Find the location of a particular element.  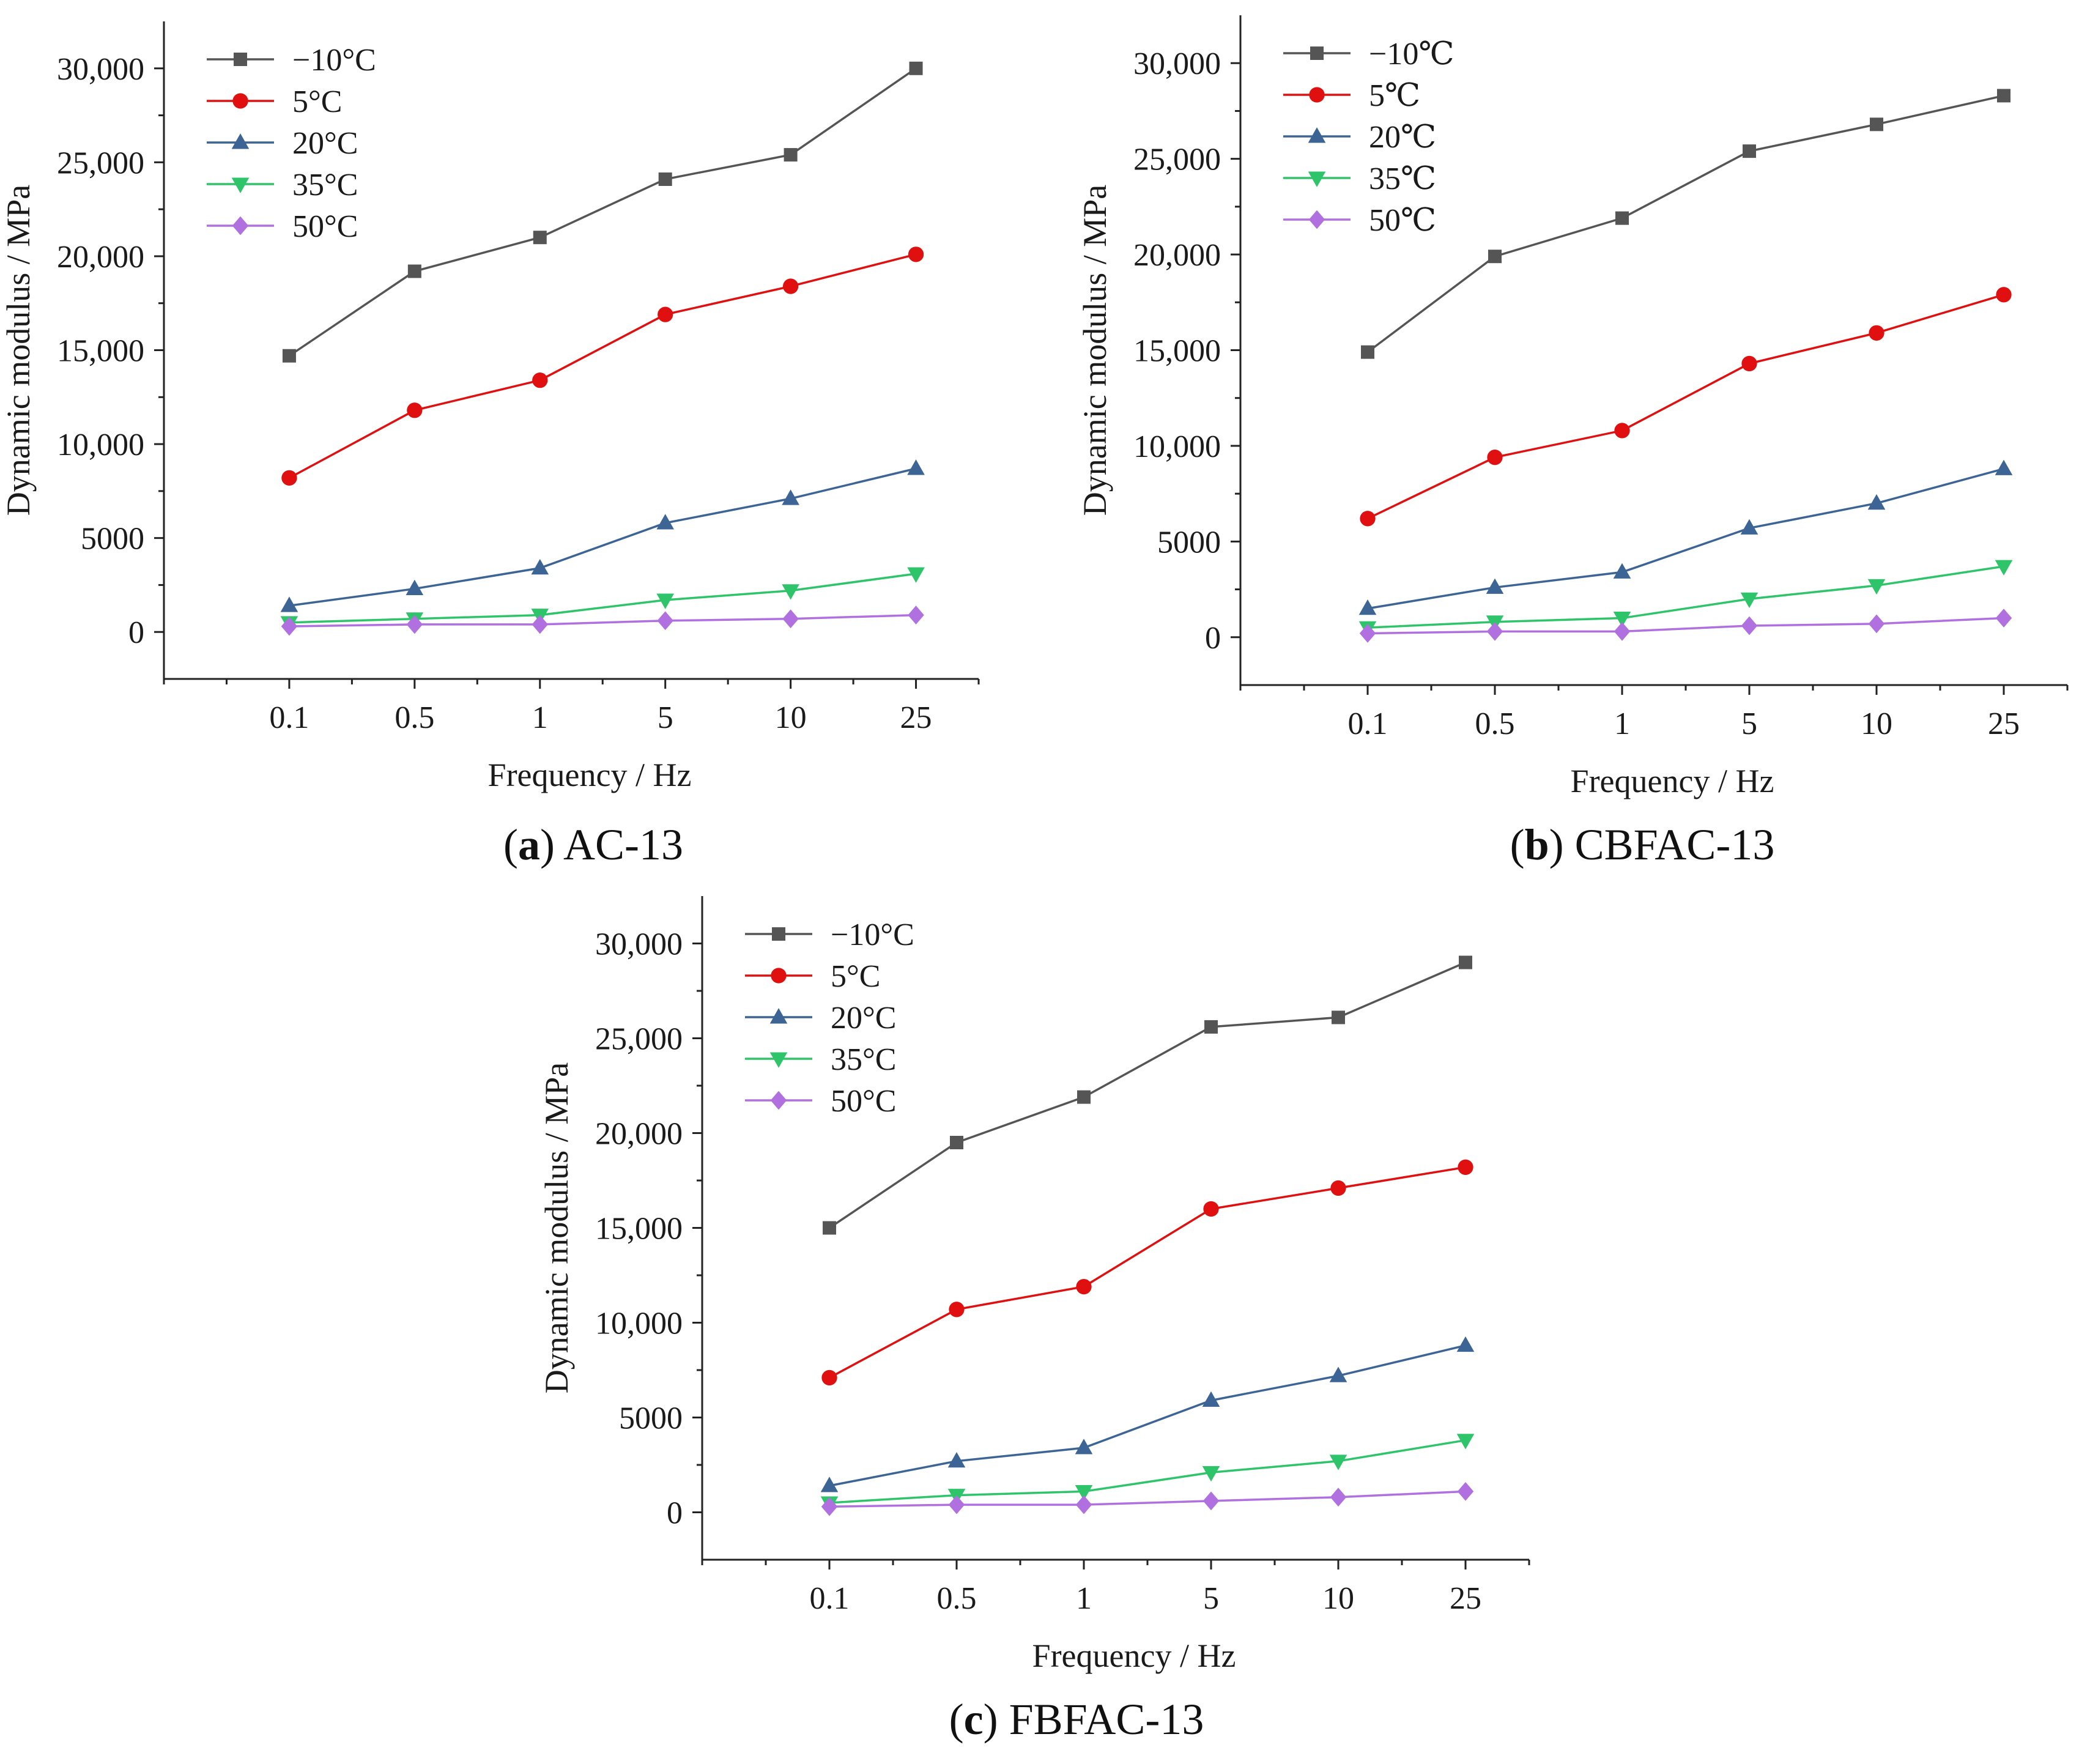

caption-b-letter: b is located at coordinates (1536, 844).